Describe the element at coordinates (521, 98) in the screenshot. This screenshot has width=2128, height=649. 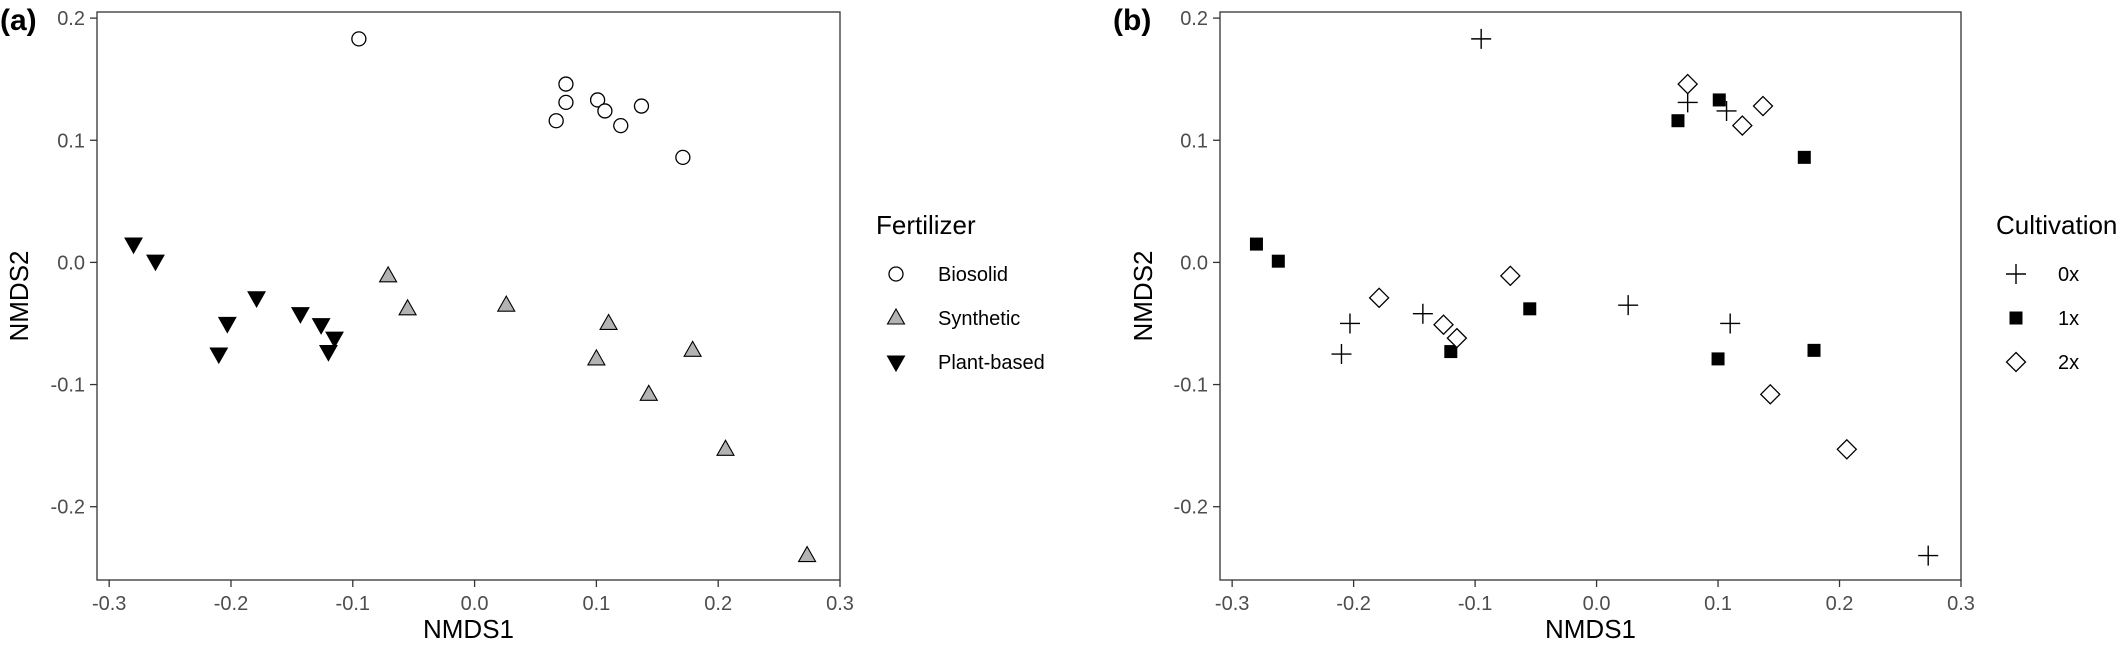
I see `series-biosolid` at that location.